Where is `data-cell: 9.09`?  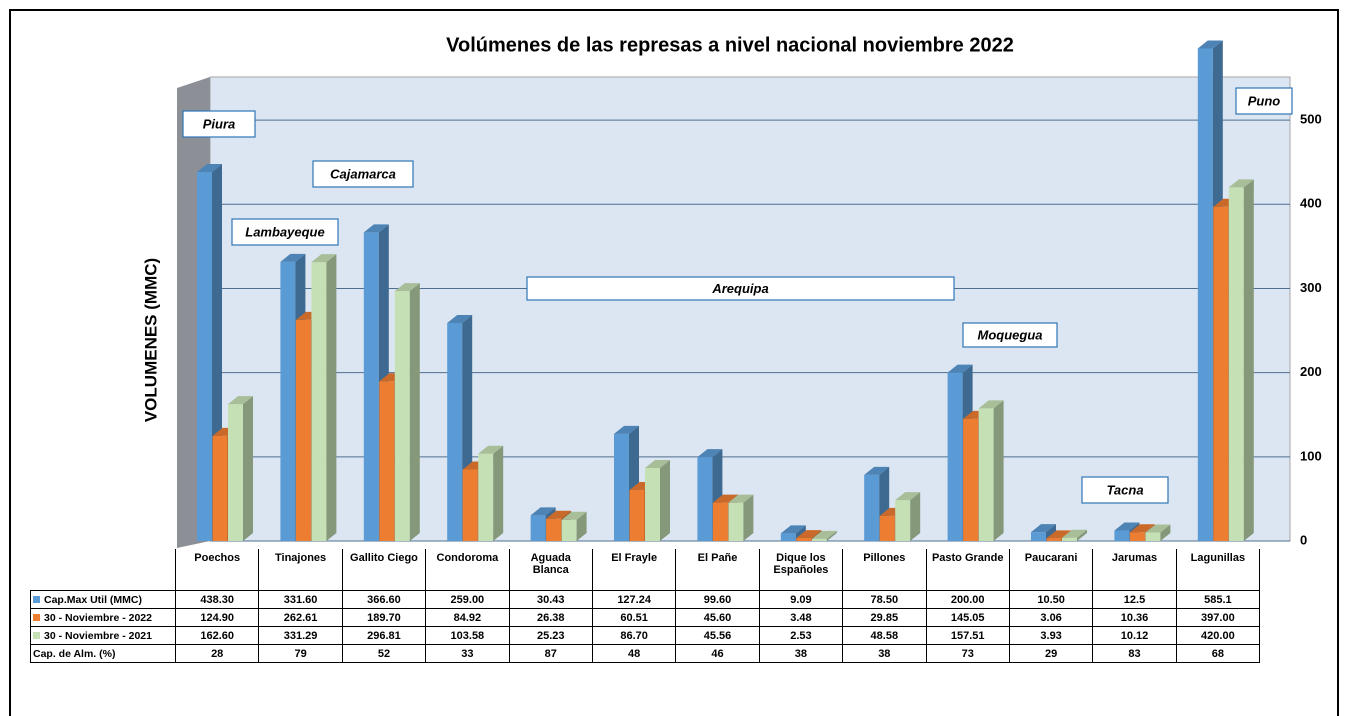
data-cell: 9.09 is located at coordinates (801, 599).